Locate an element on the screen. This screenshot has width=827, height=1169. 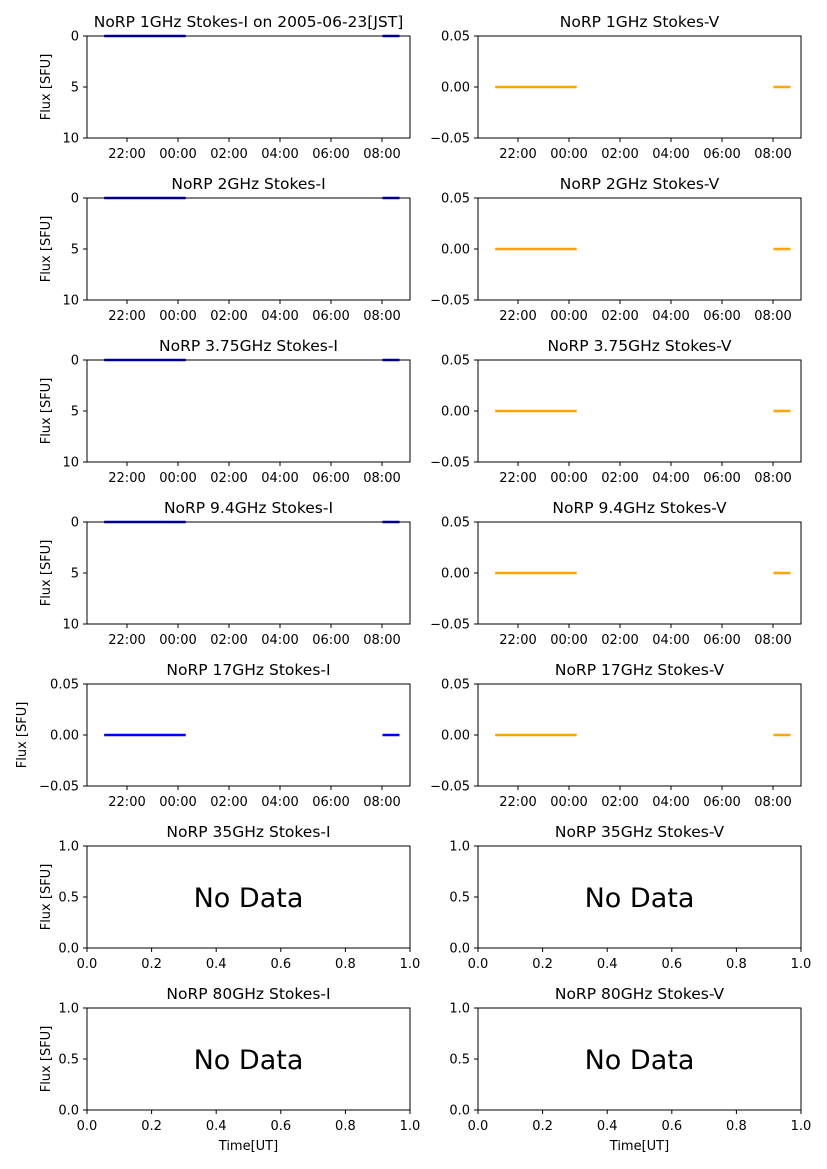
panel-title: NoRP 3.75GHz Stokes-I is located at coordinates (248, 346).